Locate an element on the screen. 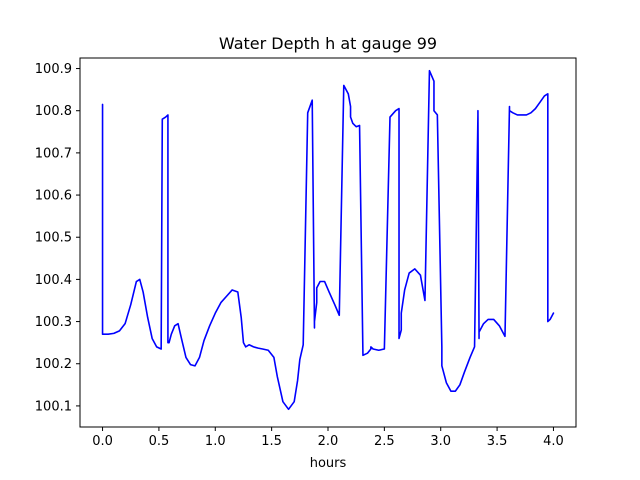 Image resolution: width=640 pixels, height=480 pixels. x-tick-label: 3.0 is located at coordinates (440, 441).